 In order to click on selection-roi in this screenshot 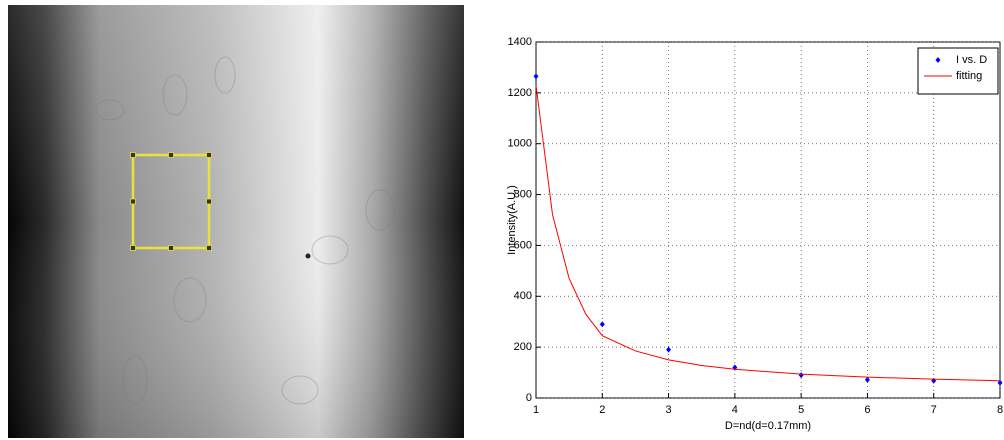, I will do `click(171, 201)`.